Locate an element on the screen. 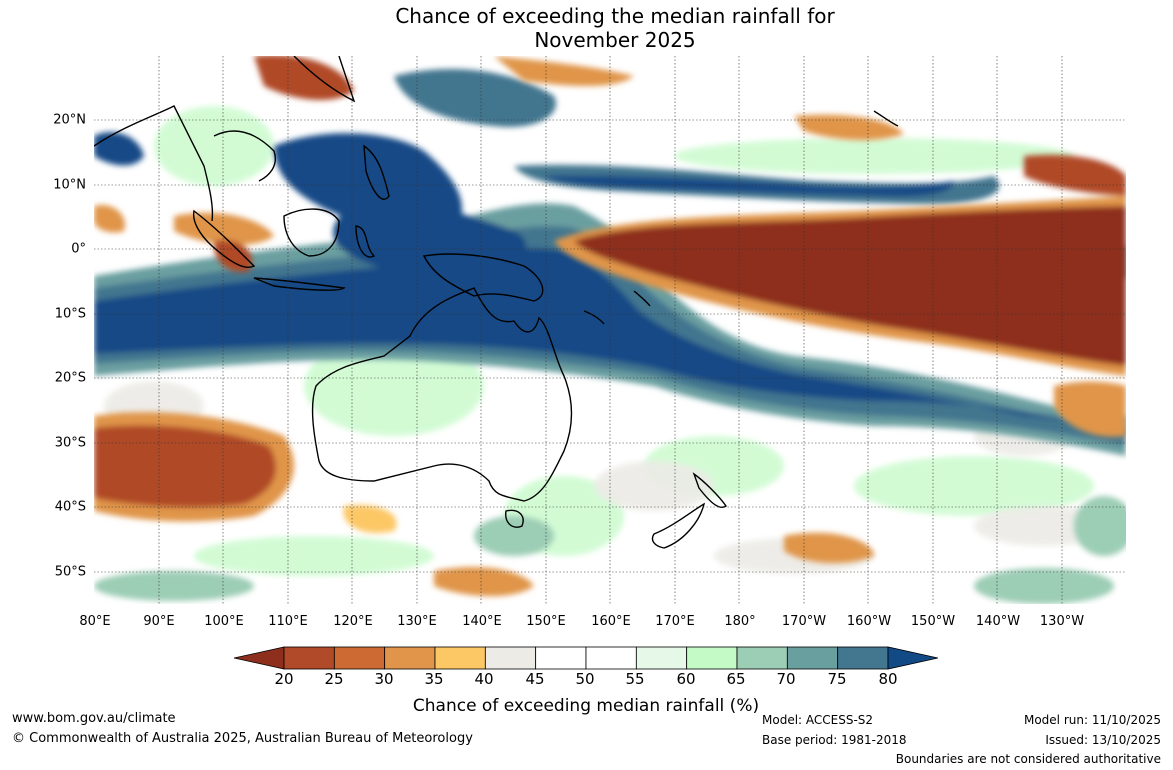  colorbar is located at coordinates (586, 658).